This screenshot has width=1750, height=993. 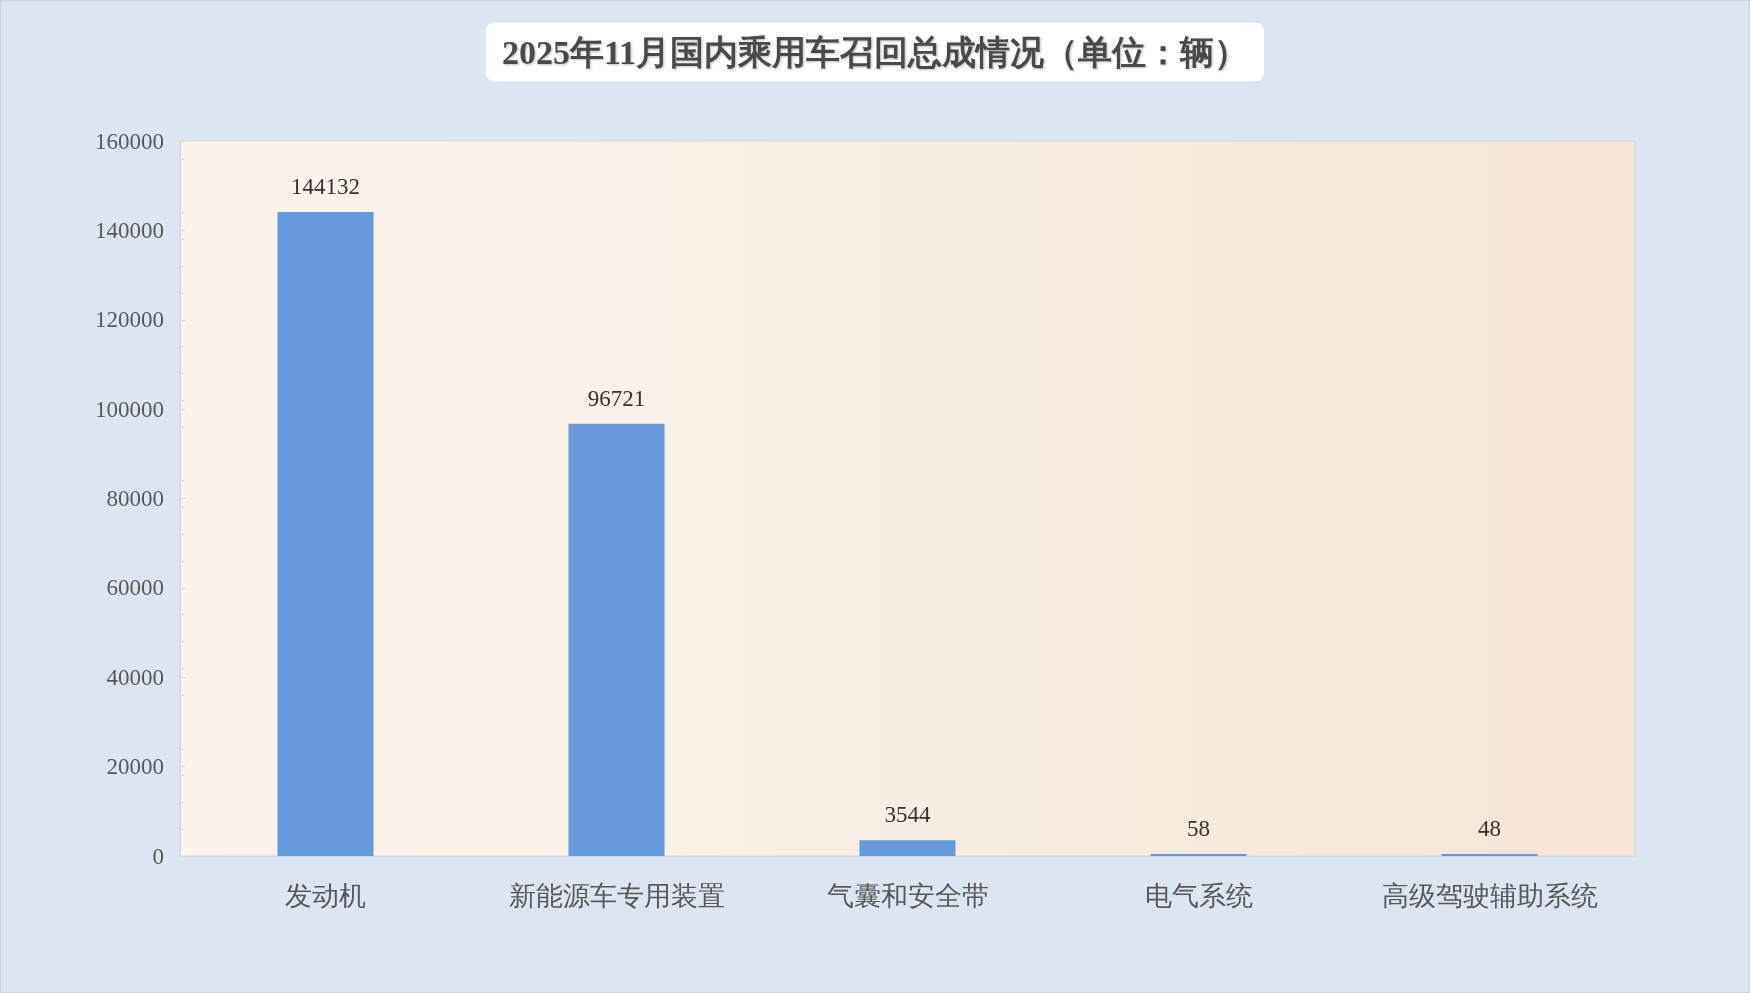 I want to click on x-tick-label: 新能源车专用装置, so click(x=616, y=895).